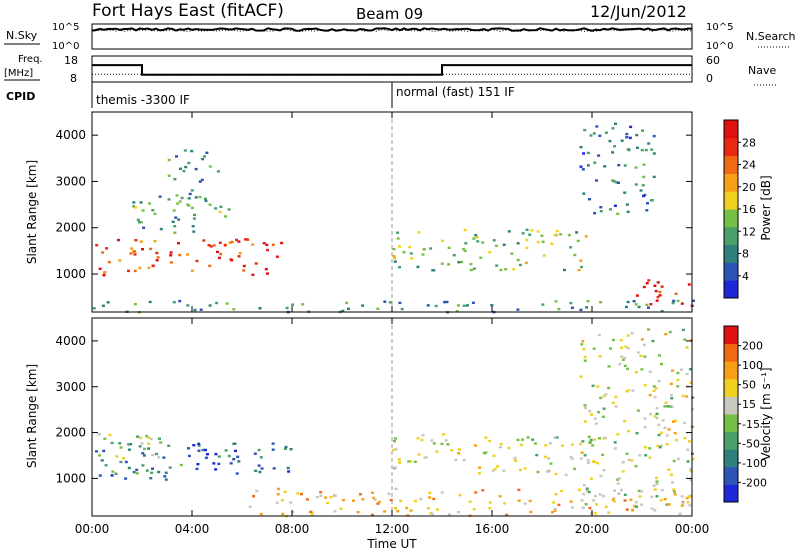  What do you see at coordinates (754, 463) in the screenshot?
I see `colorbar-tick-label: -100` at bounding box center [754, 463].